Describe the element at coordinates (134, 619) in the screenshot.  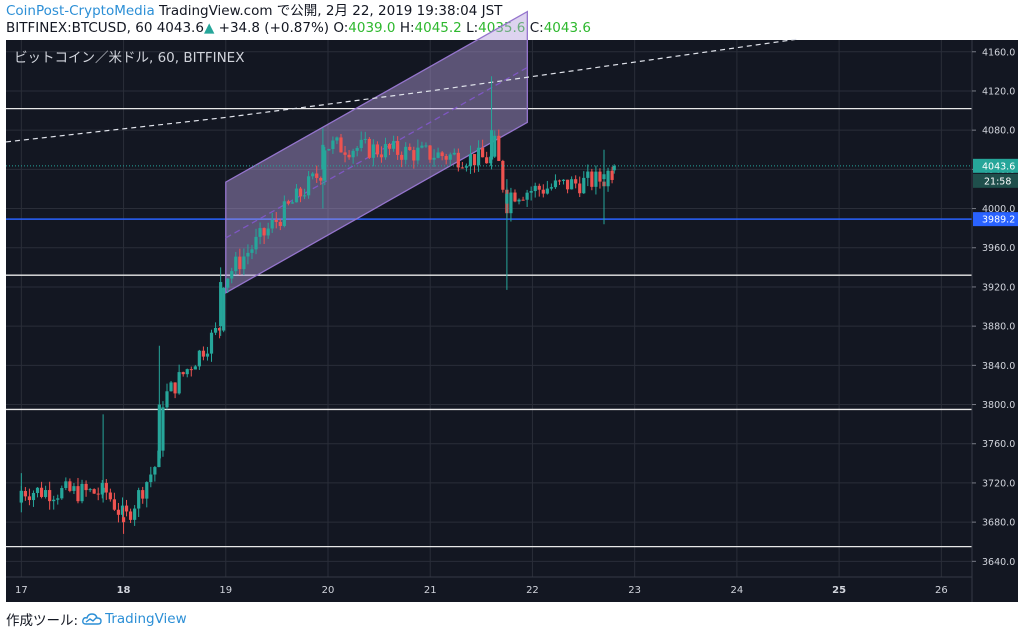
I see `tradingview-brand: TradingView` at that location.